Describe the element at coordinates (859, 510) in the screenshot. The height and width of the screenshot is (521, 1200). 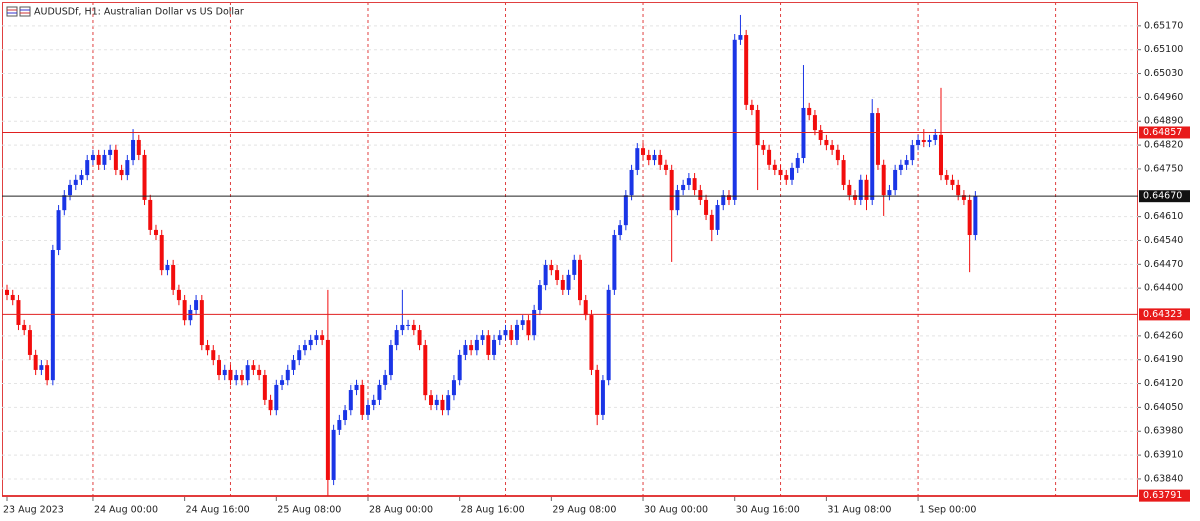
I see `x-tick-label: 31 Aug 08:00` at that location.